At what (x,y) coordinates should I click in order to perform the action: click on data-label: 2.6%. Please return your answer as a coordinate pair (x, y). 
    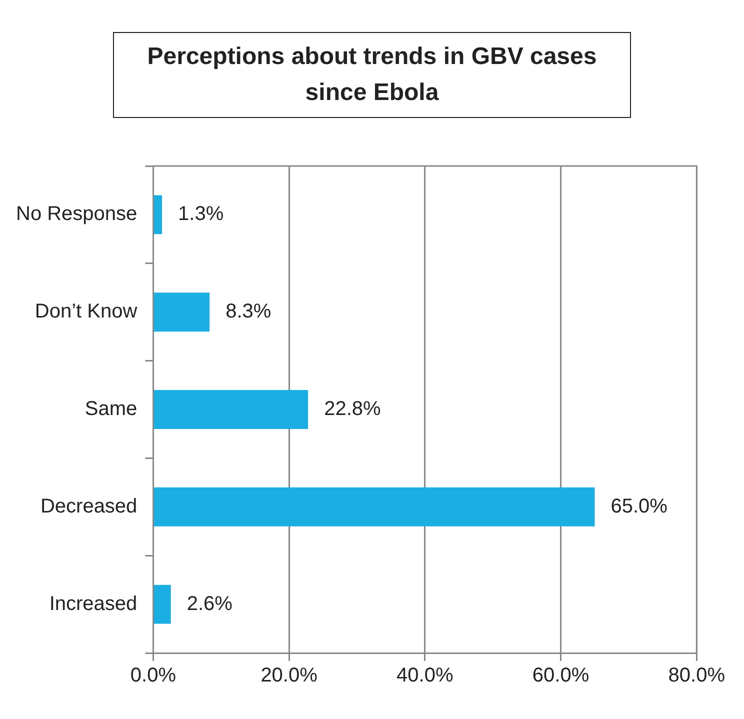
    Looking at the image, I should click on (209, 603).